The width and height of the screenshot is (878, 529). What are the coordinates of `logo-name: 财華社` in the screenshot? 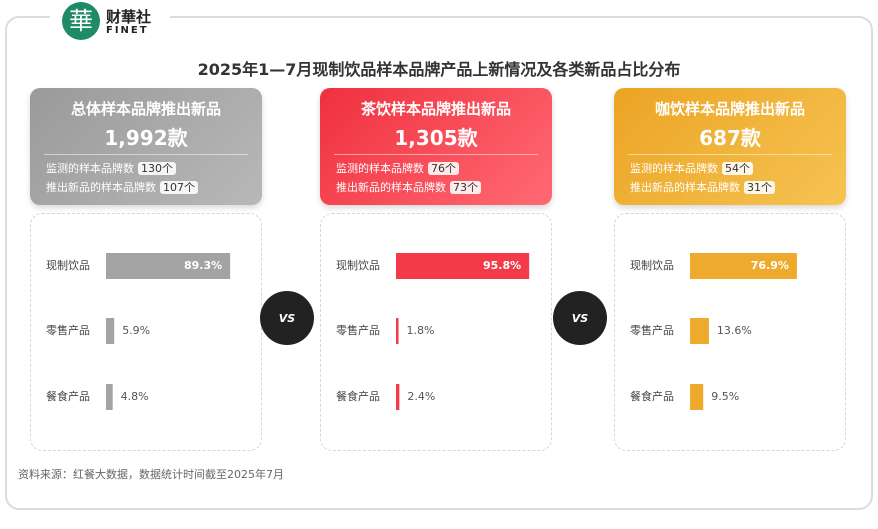 It's located at (129, 17).